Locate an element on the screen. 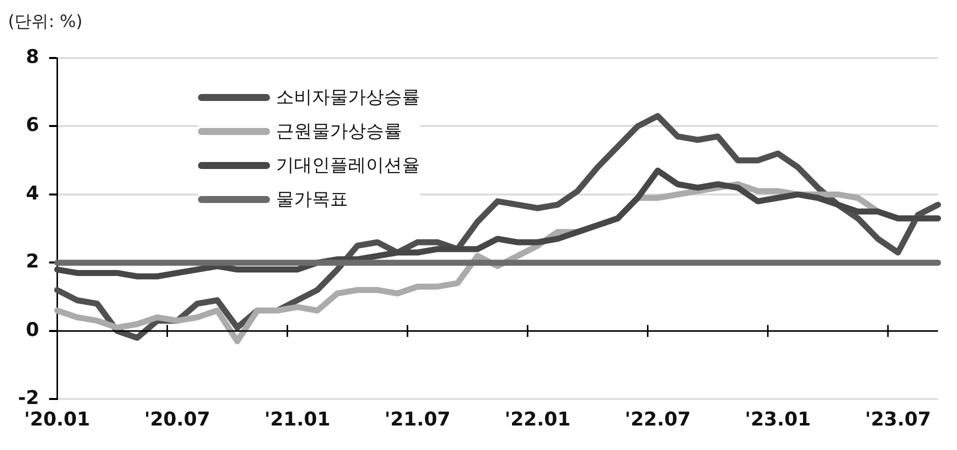  x-tick-label: '21.01 is located at coordinates (297, 419).